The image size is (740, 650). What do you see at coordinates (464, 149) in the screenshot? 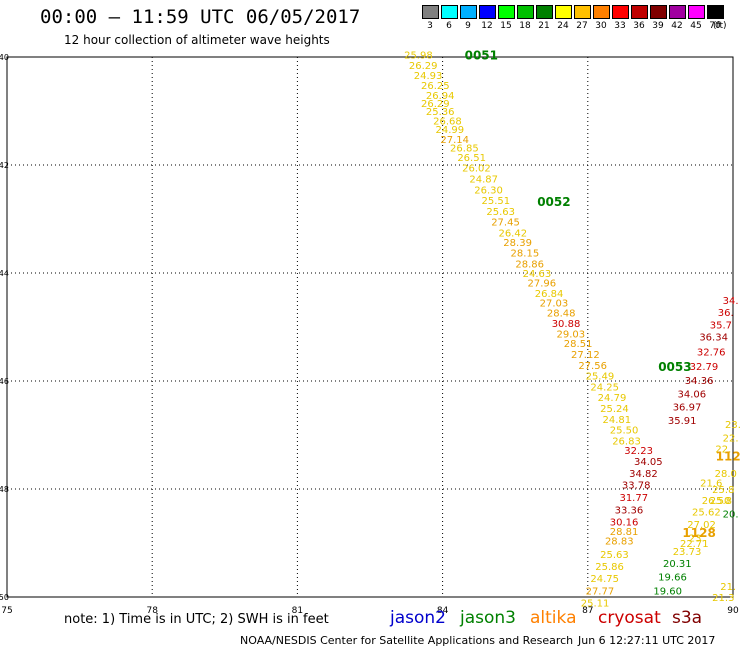
I see `swh-value: 26.85` at bounding box center [464, 149].